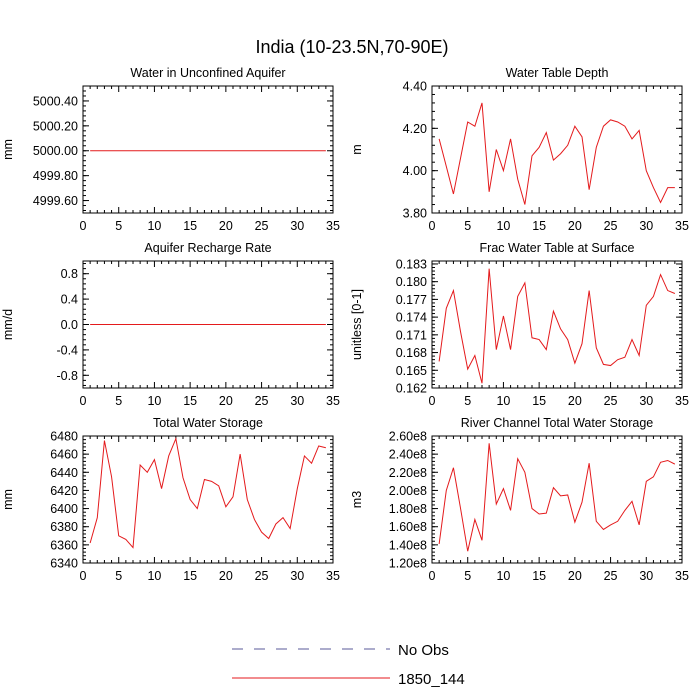 This screenshot has height=700, width=700. What do you see at coordinates (408, 437) in the screenshot?
I see `y-tick-label: 2.60e8` at bounding box center [408, 437].